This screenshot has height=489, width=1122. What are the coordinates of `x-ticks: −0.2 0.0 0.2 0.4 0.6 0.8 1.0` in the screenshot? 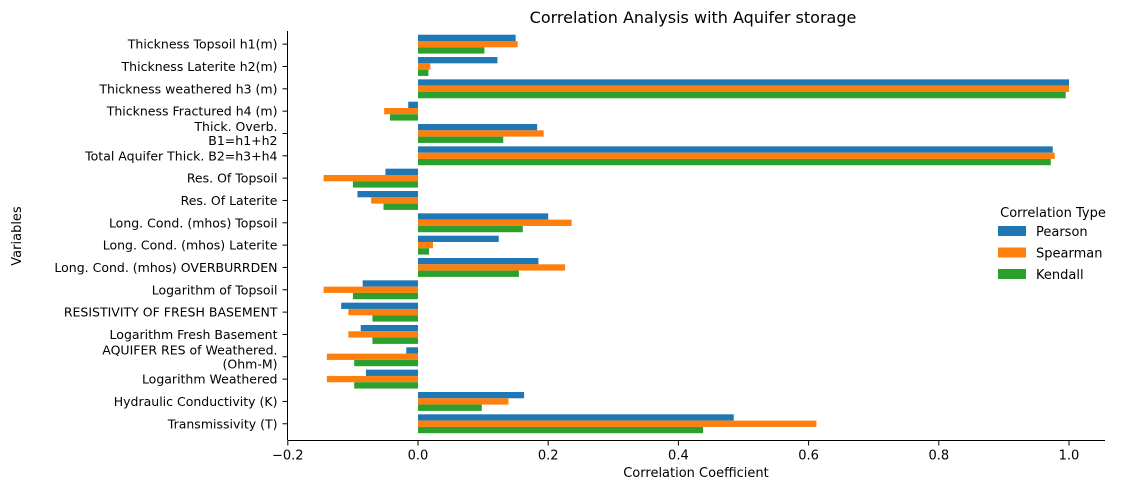 It's located at (676, 452).